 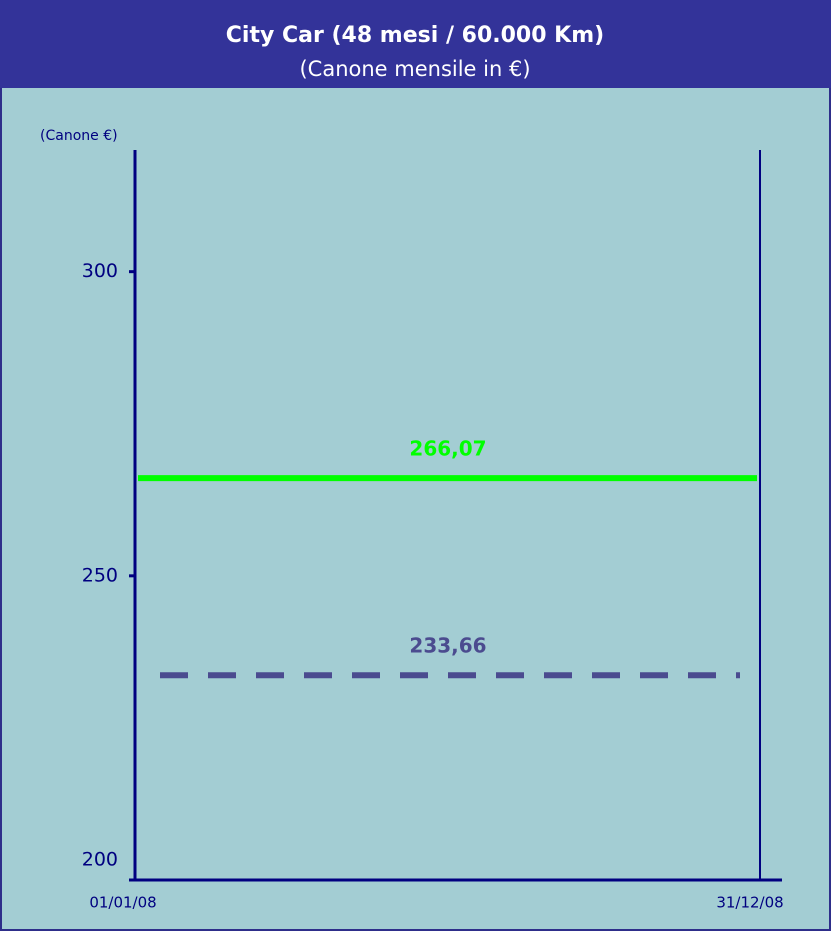 What do you see at coordinates (100, 271) in the screenshot?
I see `y-tick-label: 300` at bounding box center [100, 271].